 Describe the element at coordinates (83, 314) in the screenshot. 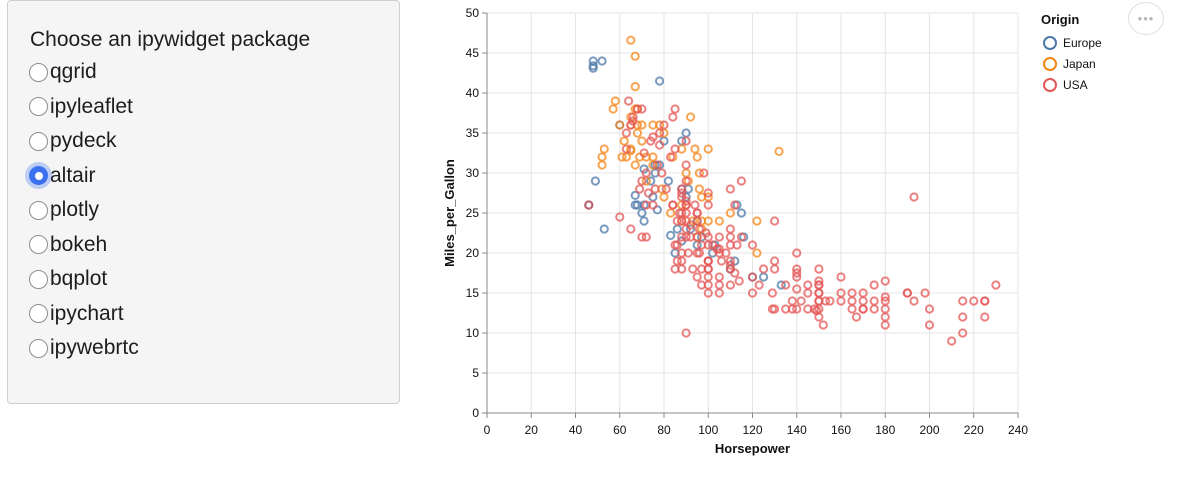

I see `radio-option-ipychart: ipychart` at that location.